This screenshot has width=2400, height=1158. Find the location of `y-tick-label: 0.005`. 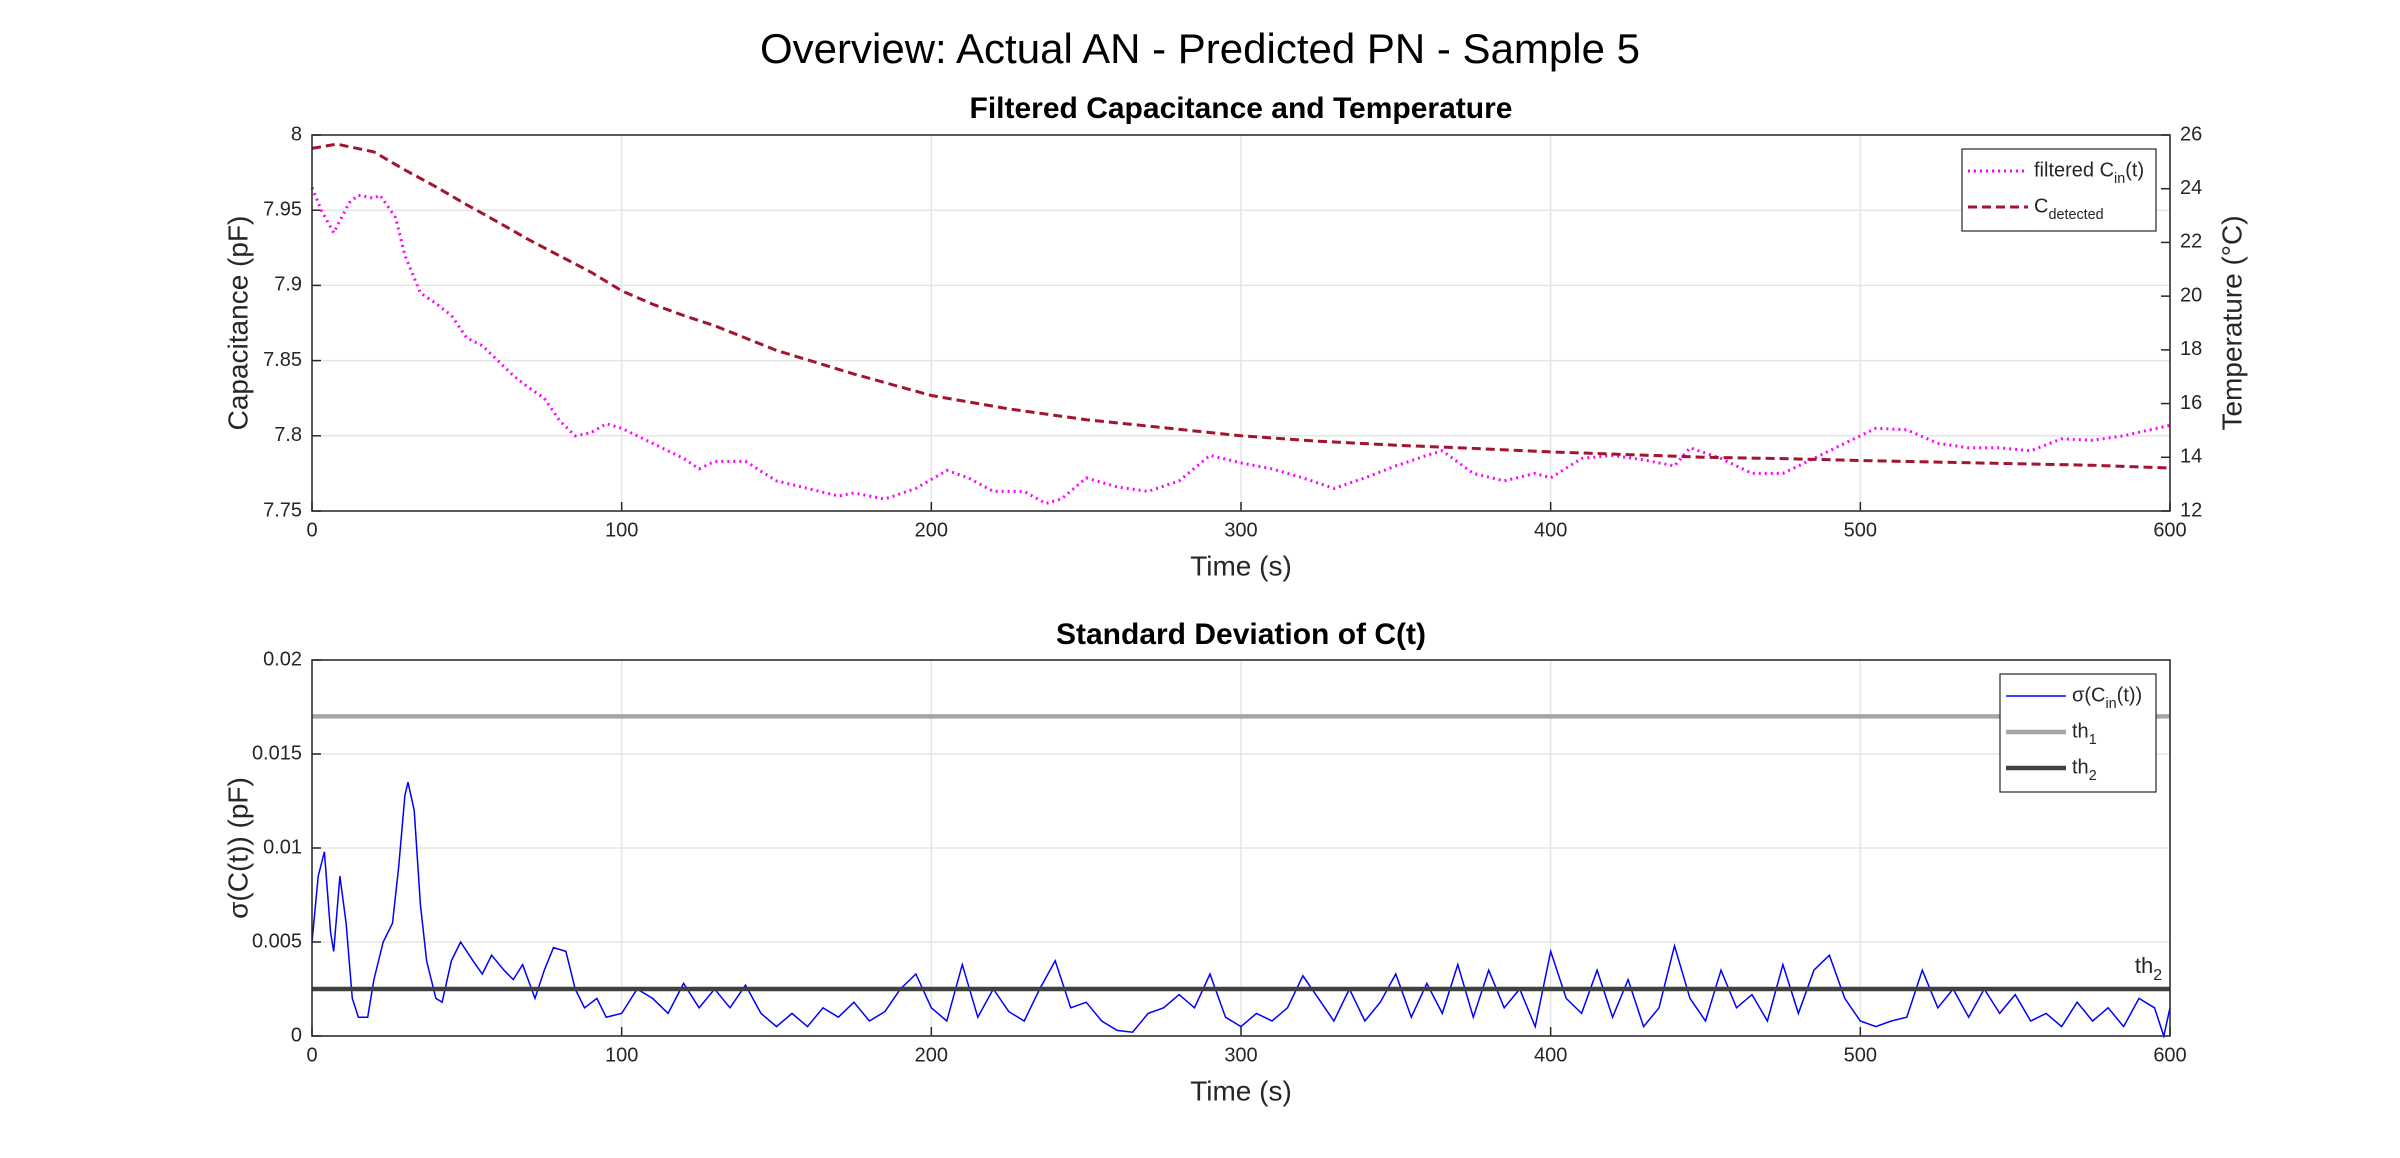

y-tick-label: 0.005 is located at coordinates (277, 941).